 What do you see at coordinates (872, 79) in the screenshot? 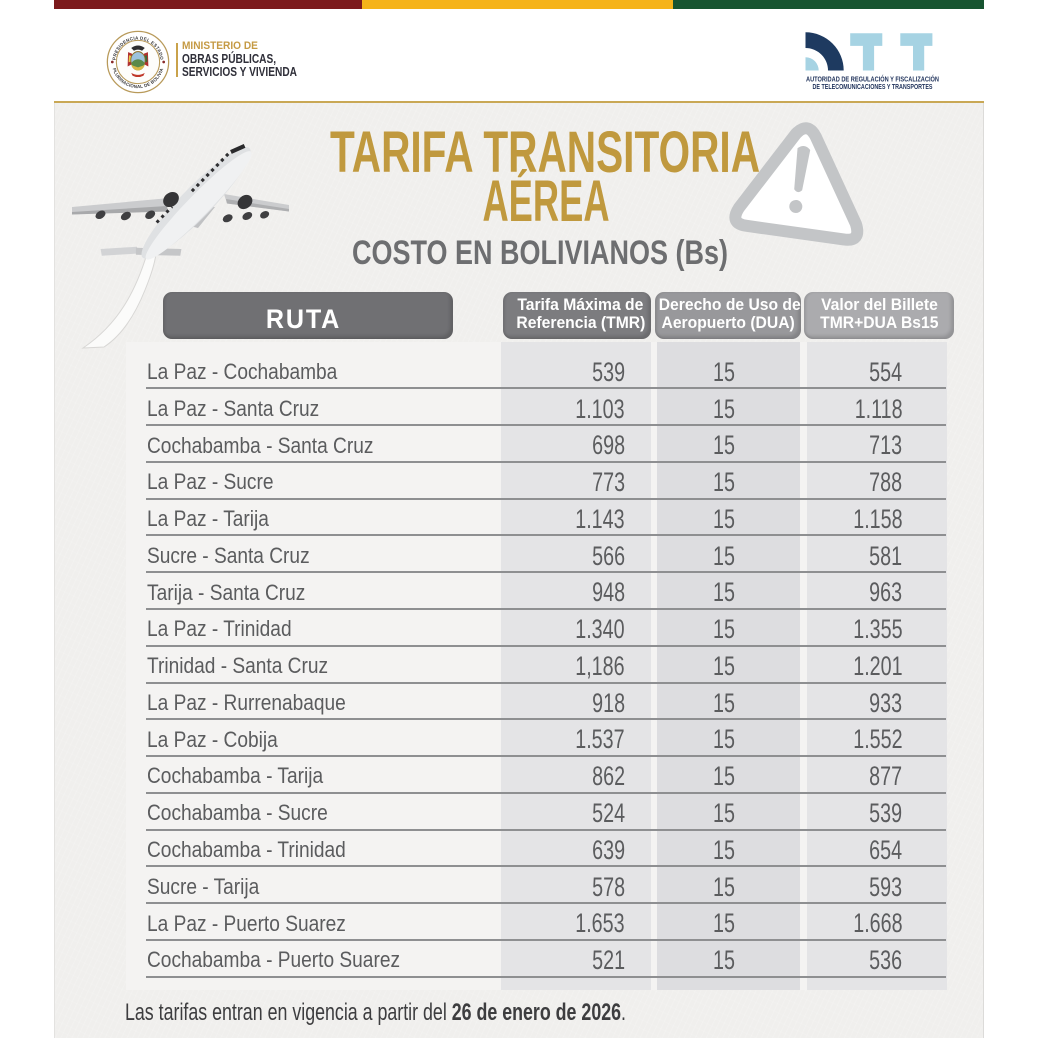
I see `svg-text:AUTORIDAD DE REGULACIÓN Y FISC: AUTORIDAD DE REGULACIÓN Y FISCALIZACIÓN` at bounding box center [872, 79].